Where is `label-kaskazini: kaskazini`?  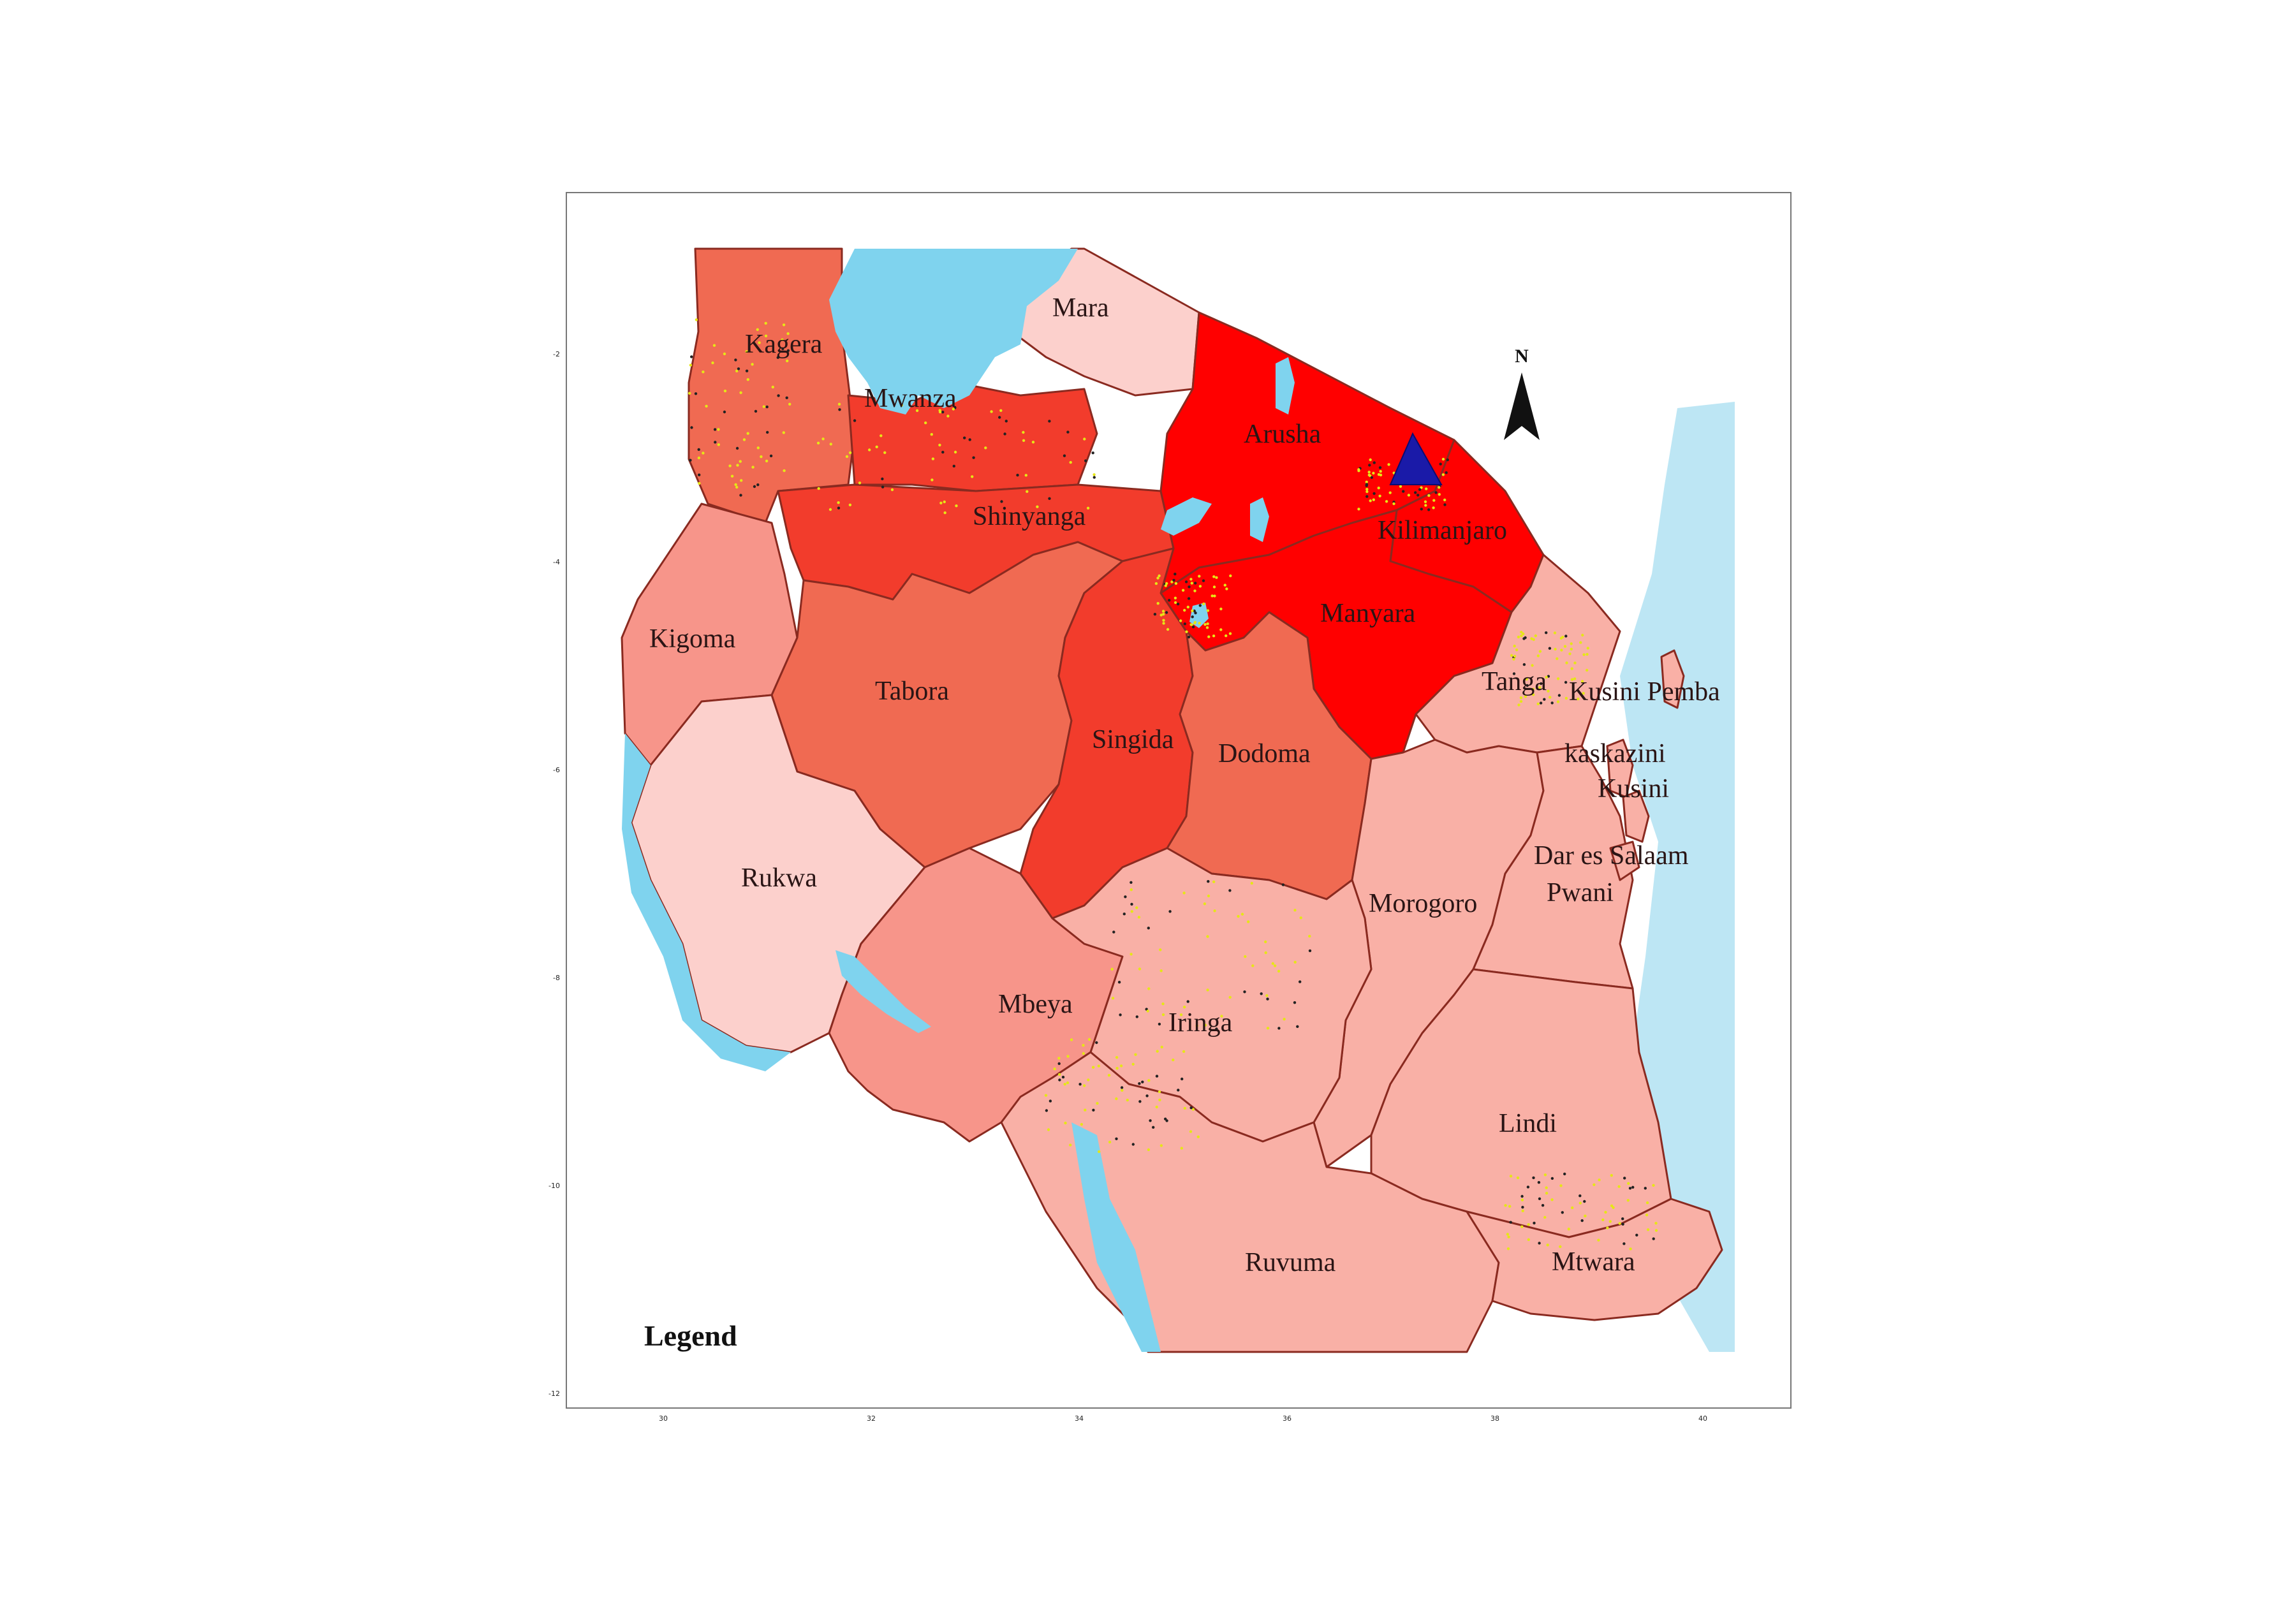 label-kaskazini: kaskazini is located at coordinates (1615, 753).